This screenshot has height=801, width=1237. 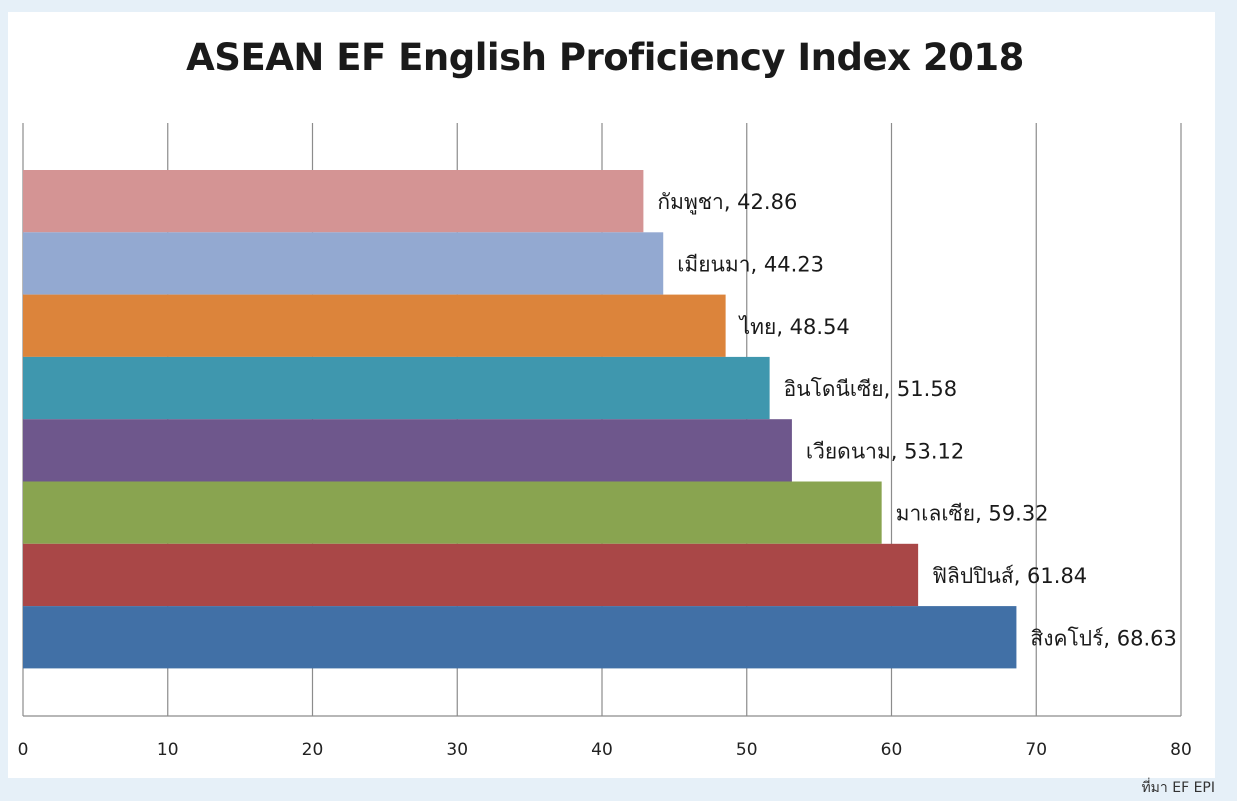 What do you see at coordinates (605, 57) in the screenshot?
I see `chart-title: ASEAN EF English Proficiency Index 2018` at bounding box center [605, 57].